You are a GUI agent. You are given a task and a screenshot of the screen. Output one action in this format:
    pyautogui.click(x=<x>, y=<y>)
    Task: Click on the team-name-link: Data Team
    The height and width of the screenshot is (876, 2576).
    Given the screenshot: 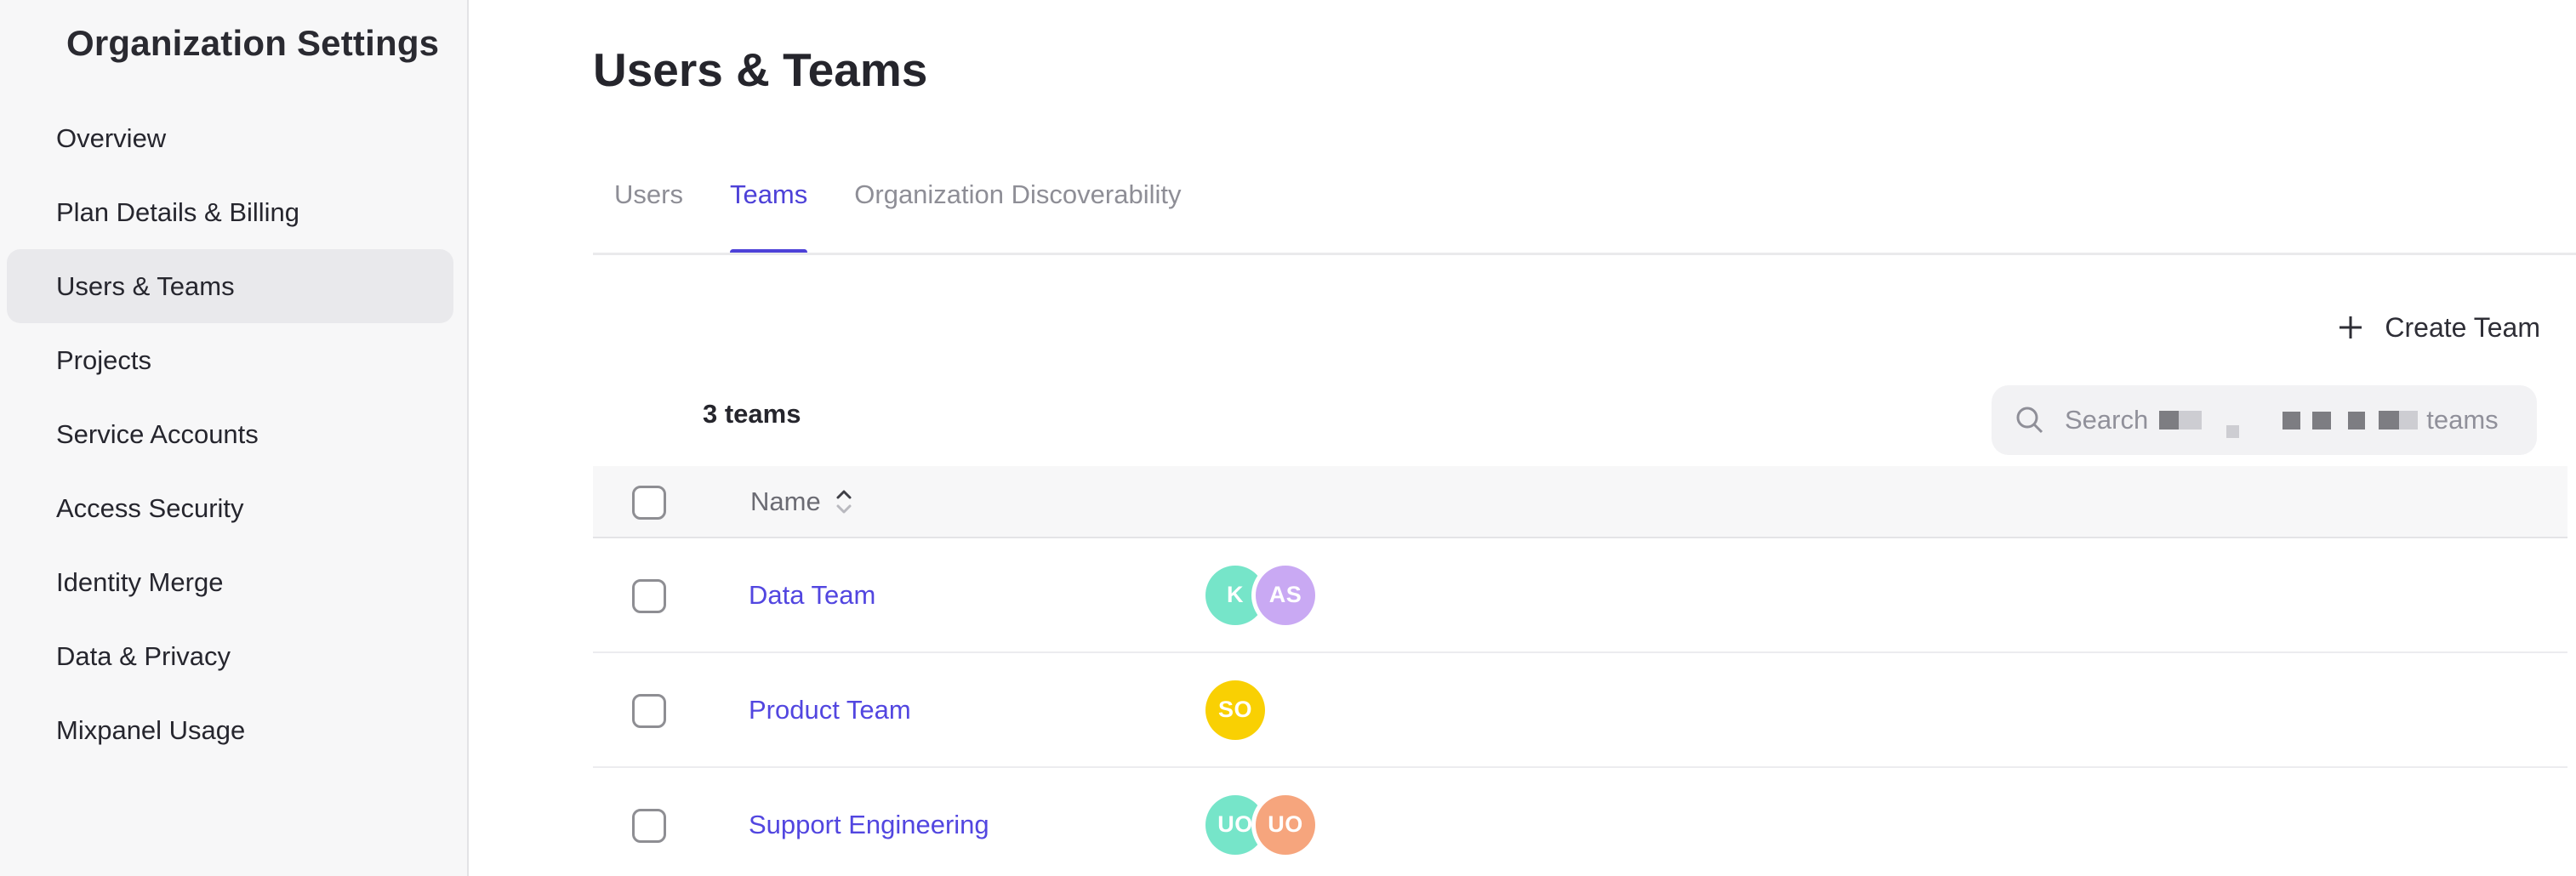 What is the action you would take?
    pyautogui.click(x=812, y=594)
    